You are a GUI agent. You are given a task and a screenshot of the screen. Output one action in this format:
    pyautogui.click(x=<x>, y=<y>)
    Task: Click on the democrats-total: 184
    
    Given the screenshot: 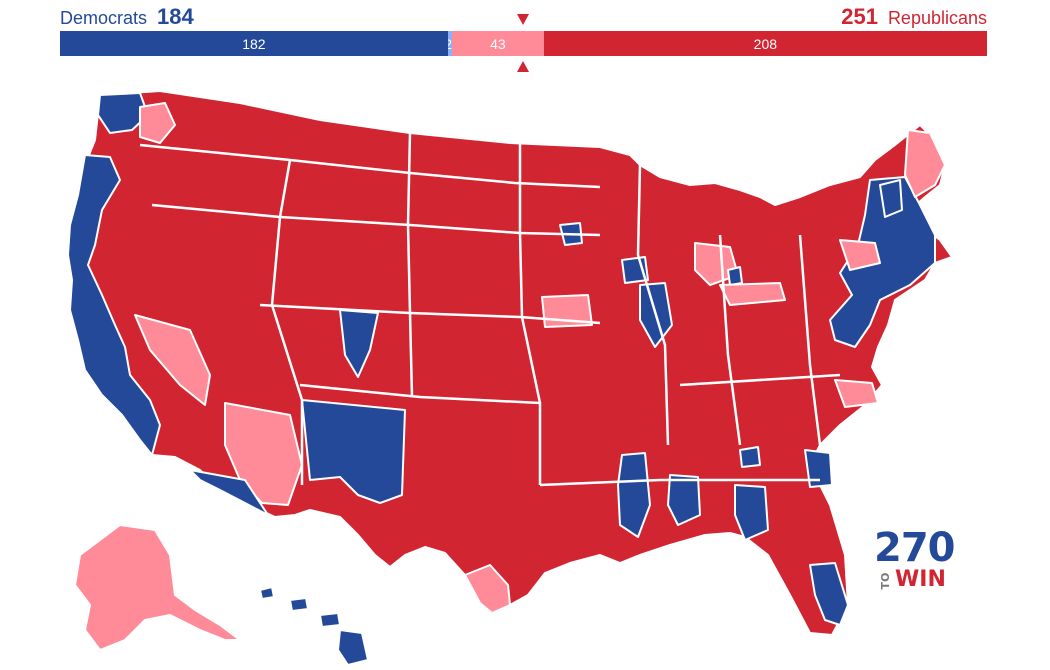 What is the action you would take?
    pyautogui.click(x=175, y=16)
    